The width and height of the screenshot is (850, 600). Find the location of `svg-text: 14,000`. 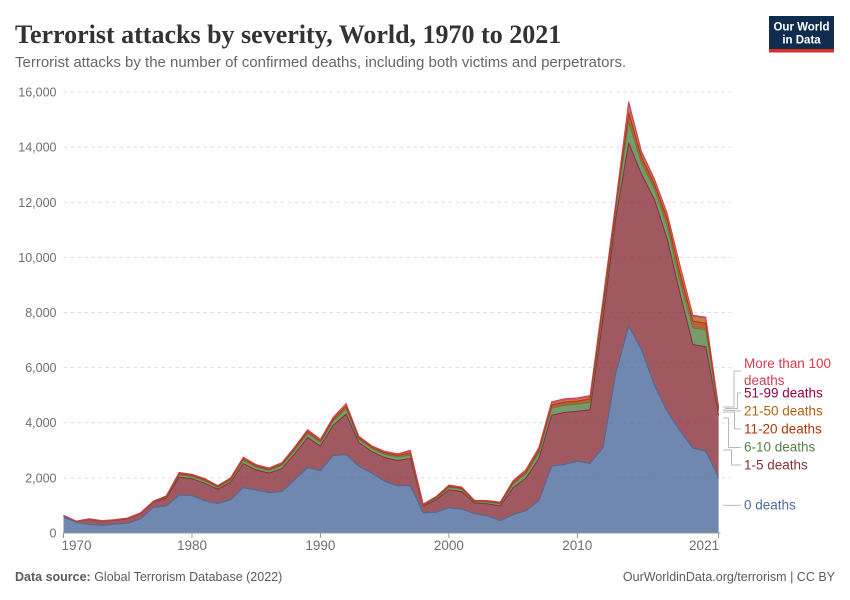

svg-text: 14,000 is located at coordinates (37, 148).